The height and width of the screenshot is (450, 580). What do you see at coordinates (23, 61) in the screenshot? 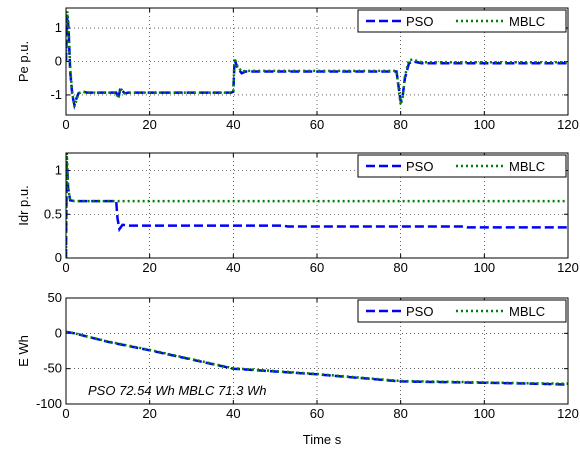
I see `y-axis-label: Pe p.u.` at bounding box center [23, 61].